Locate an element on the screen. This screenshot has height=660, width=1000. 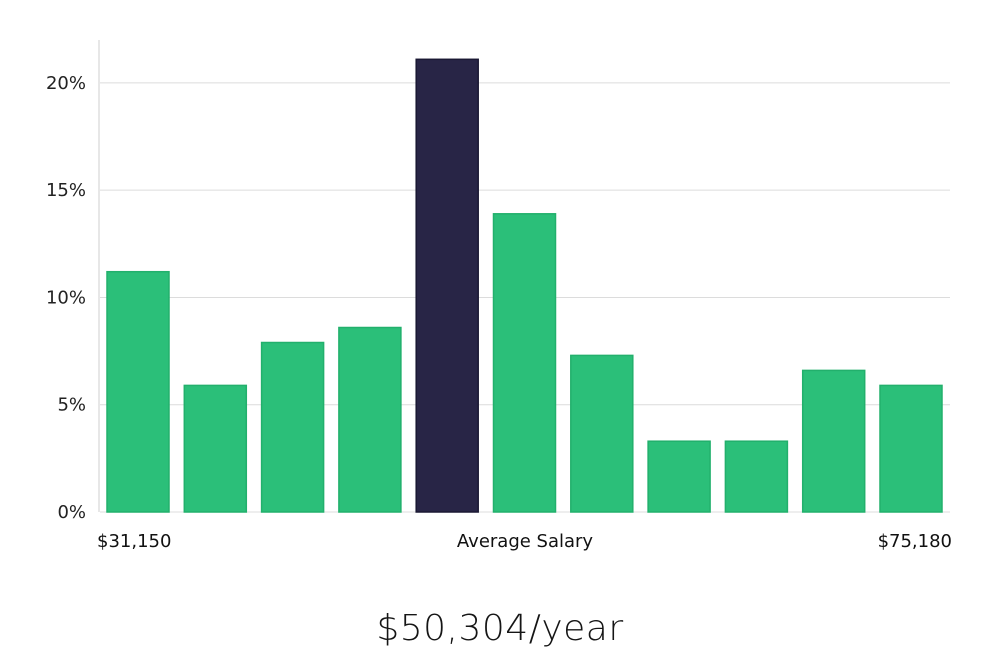
y-tick-label: 10% is located at coordinates (66, 297).